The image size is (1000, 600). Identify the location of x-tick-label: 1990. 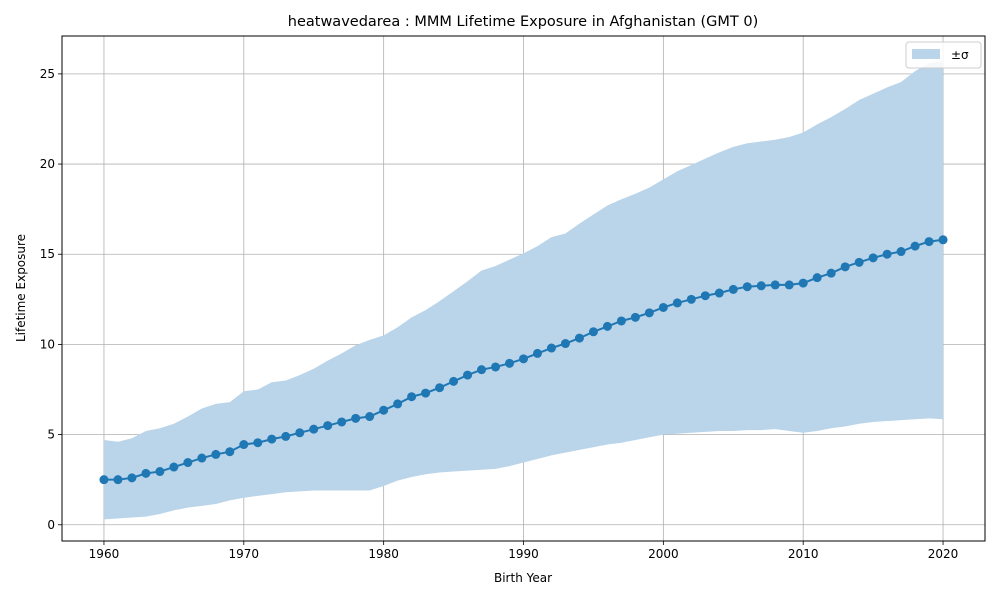
(523, 554).